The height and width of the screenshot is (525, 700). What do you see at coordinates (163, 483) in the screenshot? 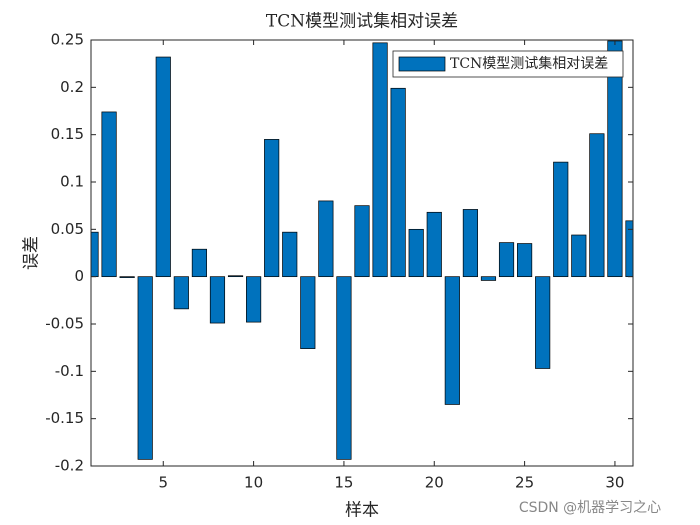
I see `x-tick-label: 5` at bounding box center [163, 483].